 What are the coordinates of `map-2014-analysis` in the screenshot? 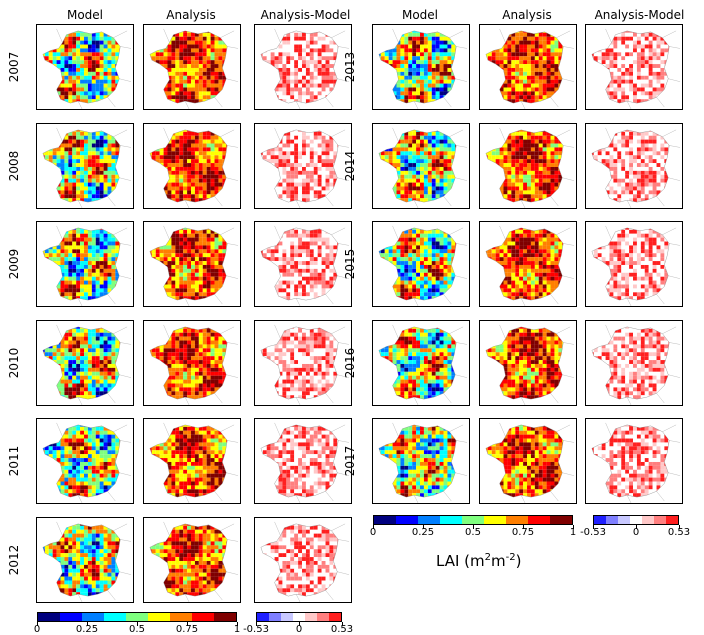 It's located at (528, 165).